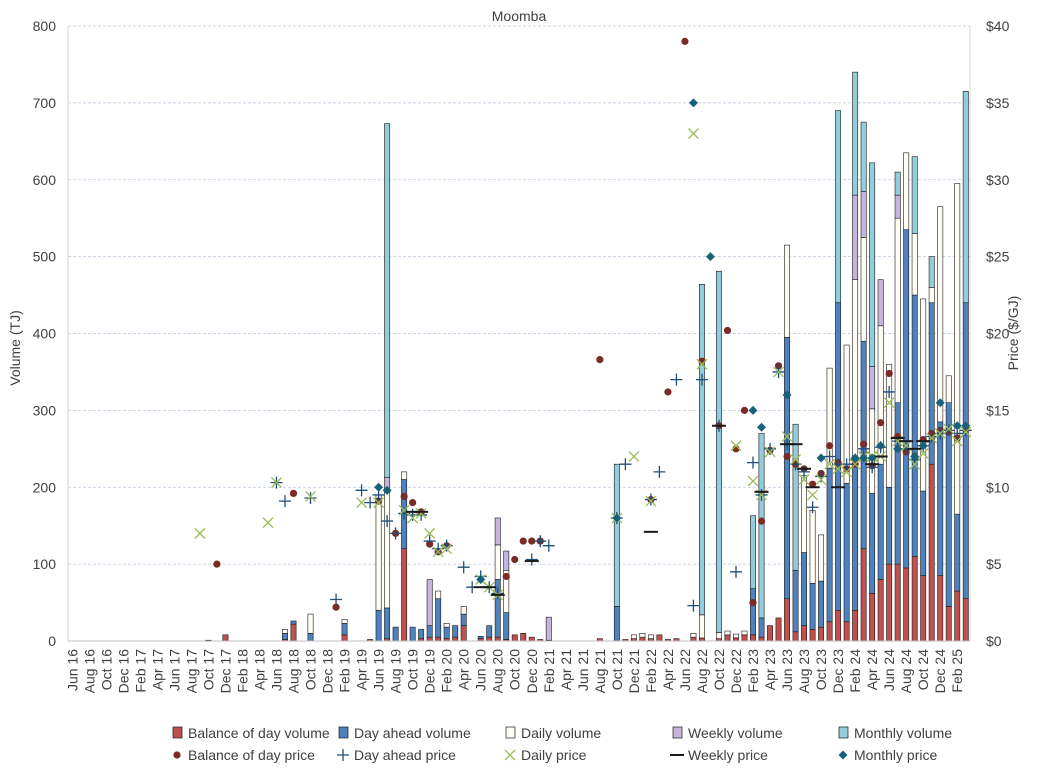 Image resolution: width=1037 pixels, height=772 pixels. I want to click on legend-swatch-balance-of-day-volume, so click(177, 732).